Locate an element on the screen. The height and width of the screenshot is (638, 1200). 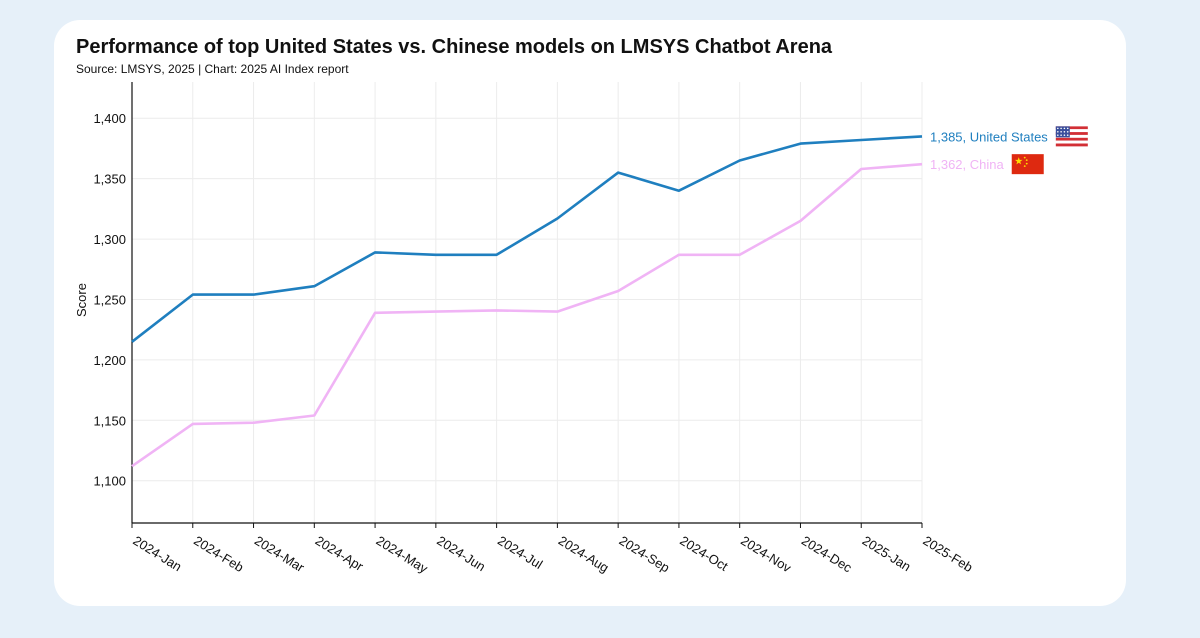
x-tick-label: 2024-Aug is located at coordinates (584, 554).